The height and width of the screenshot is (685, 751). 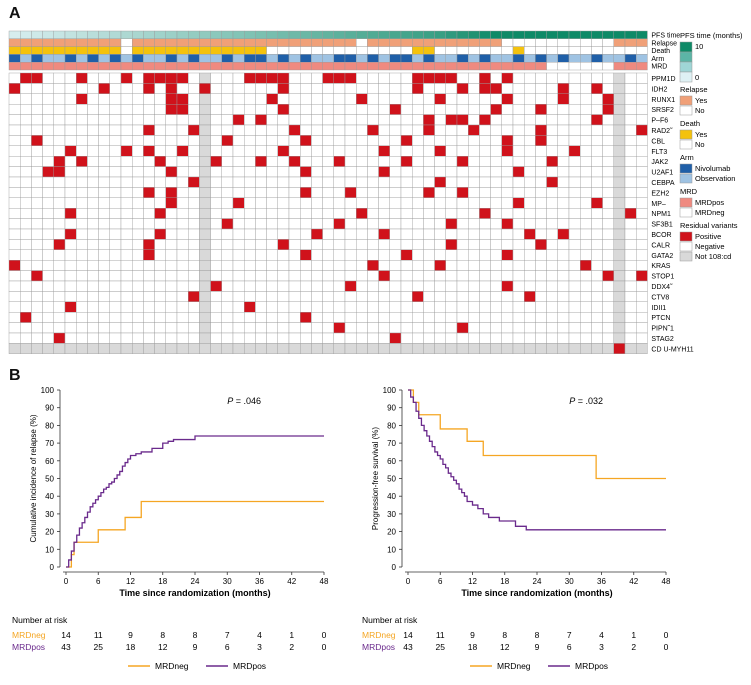 What do you see at coordinates (601, 581) in the screenshot?
I see `x-tick-label: 36` at bounding box center [601, 581].